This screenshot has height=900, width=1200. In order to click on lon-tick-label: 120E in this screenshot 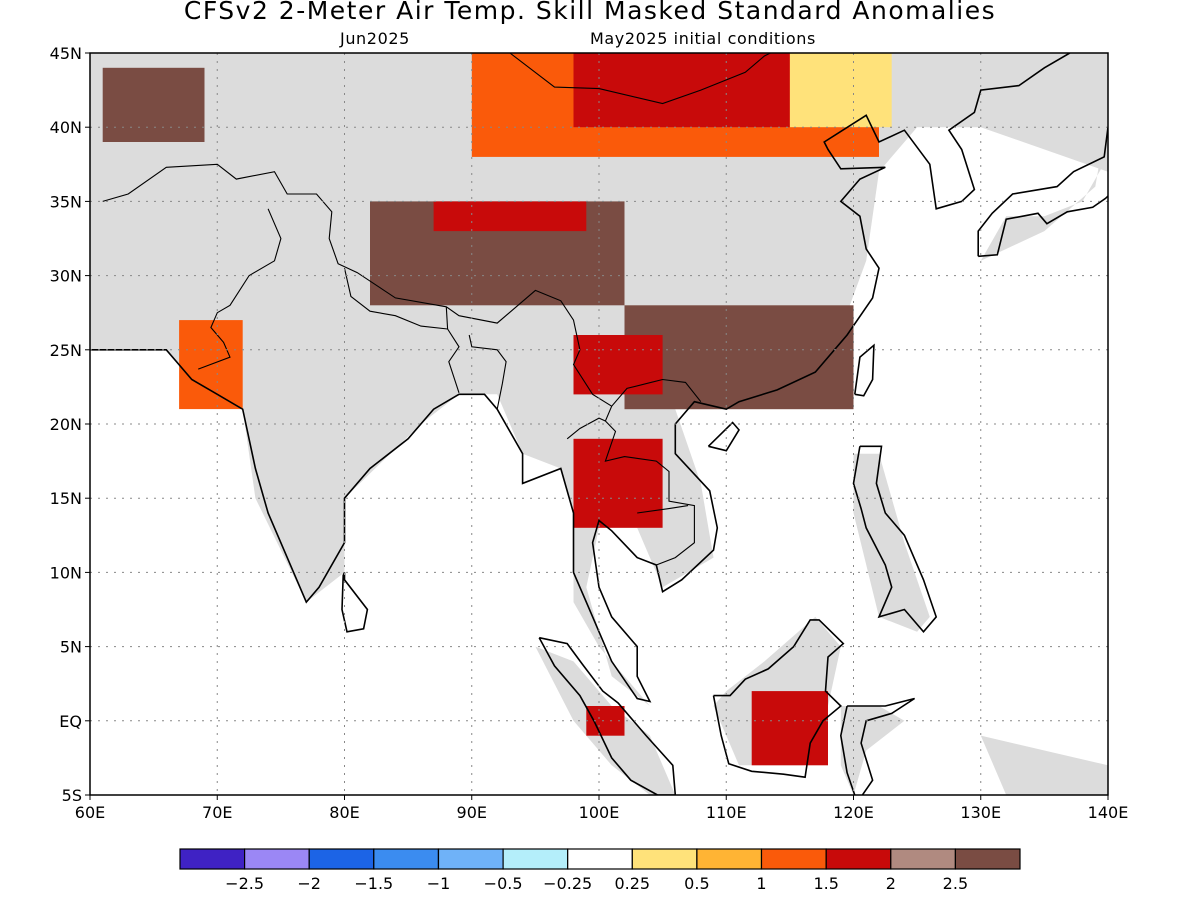, I will do `click(853, 812)`.